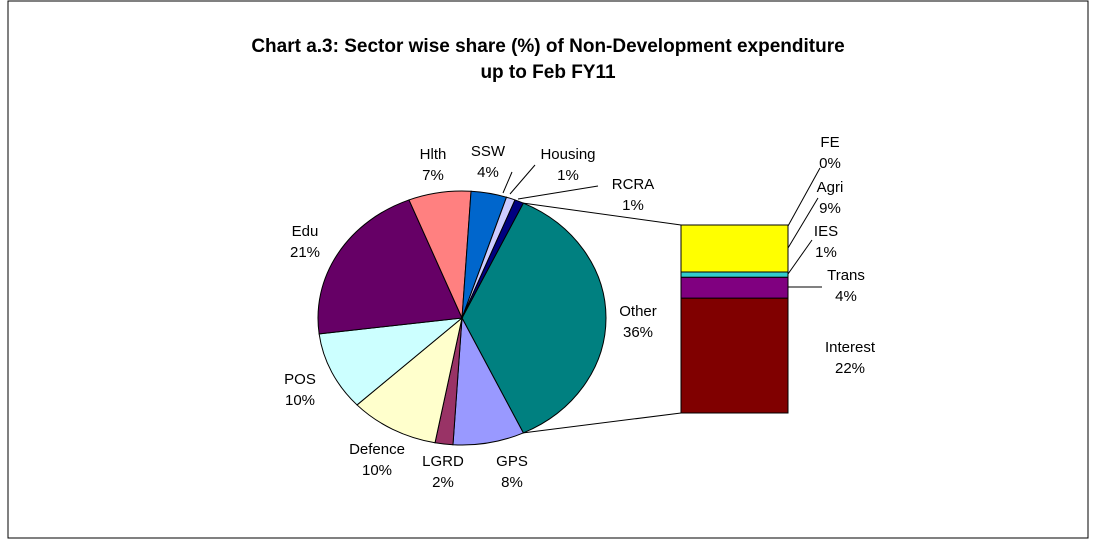 The width and height of the screenshot is (1096, 544). I want to click on segment-value-label: 4%, so click(846, 296).